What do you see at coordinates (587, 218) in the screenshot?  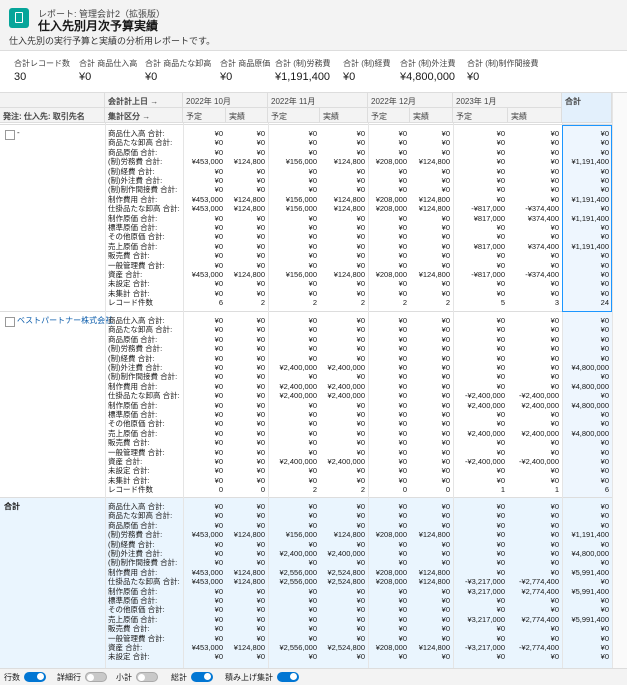 I see `selected-cell-outline` at bounding box center [587, 218].